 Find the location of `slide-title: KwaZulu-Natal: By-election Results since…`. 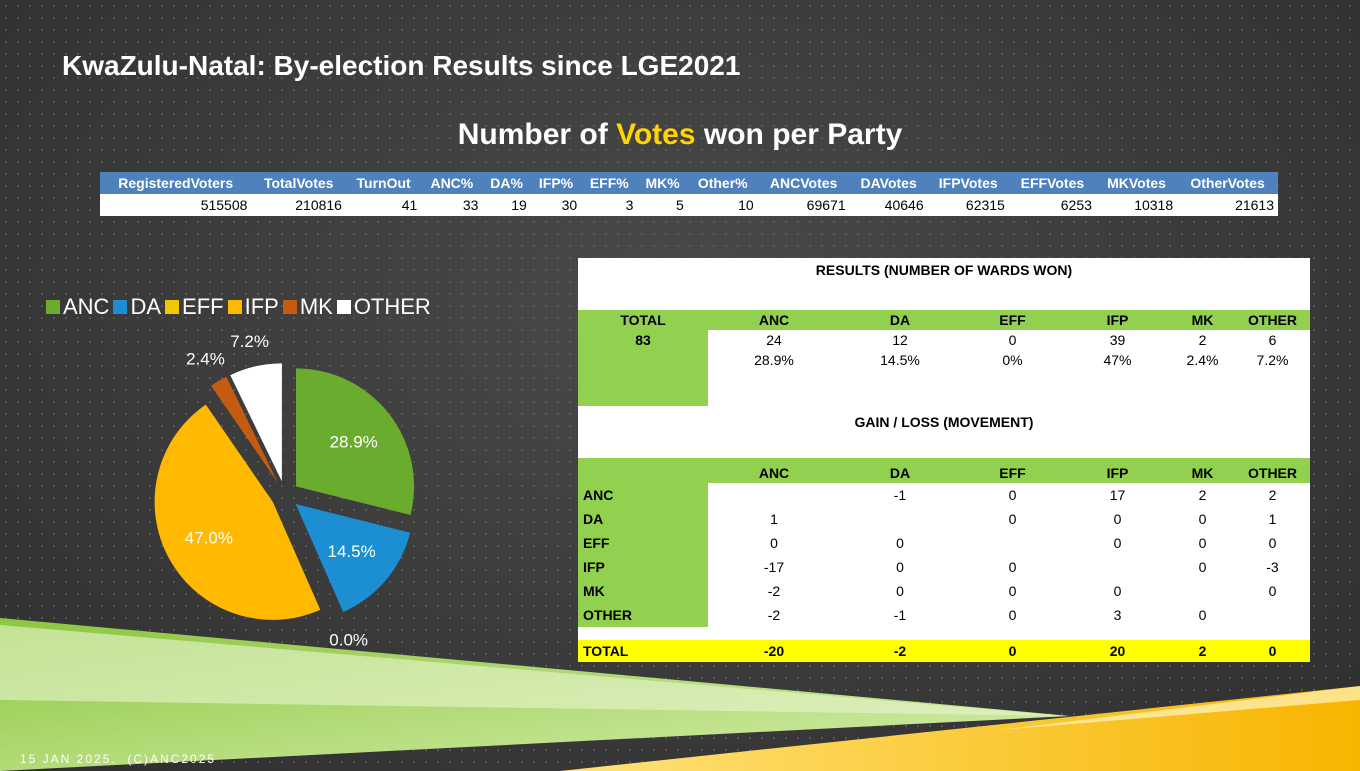

slide-title: KwaZulu-Natal: By-election Results since… is located at coordinates (401, 65).